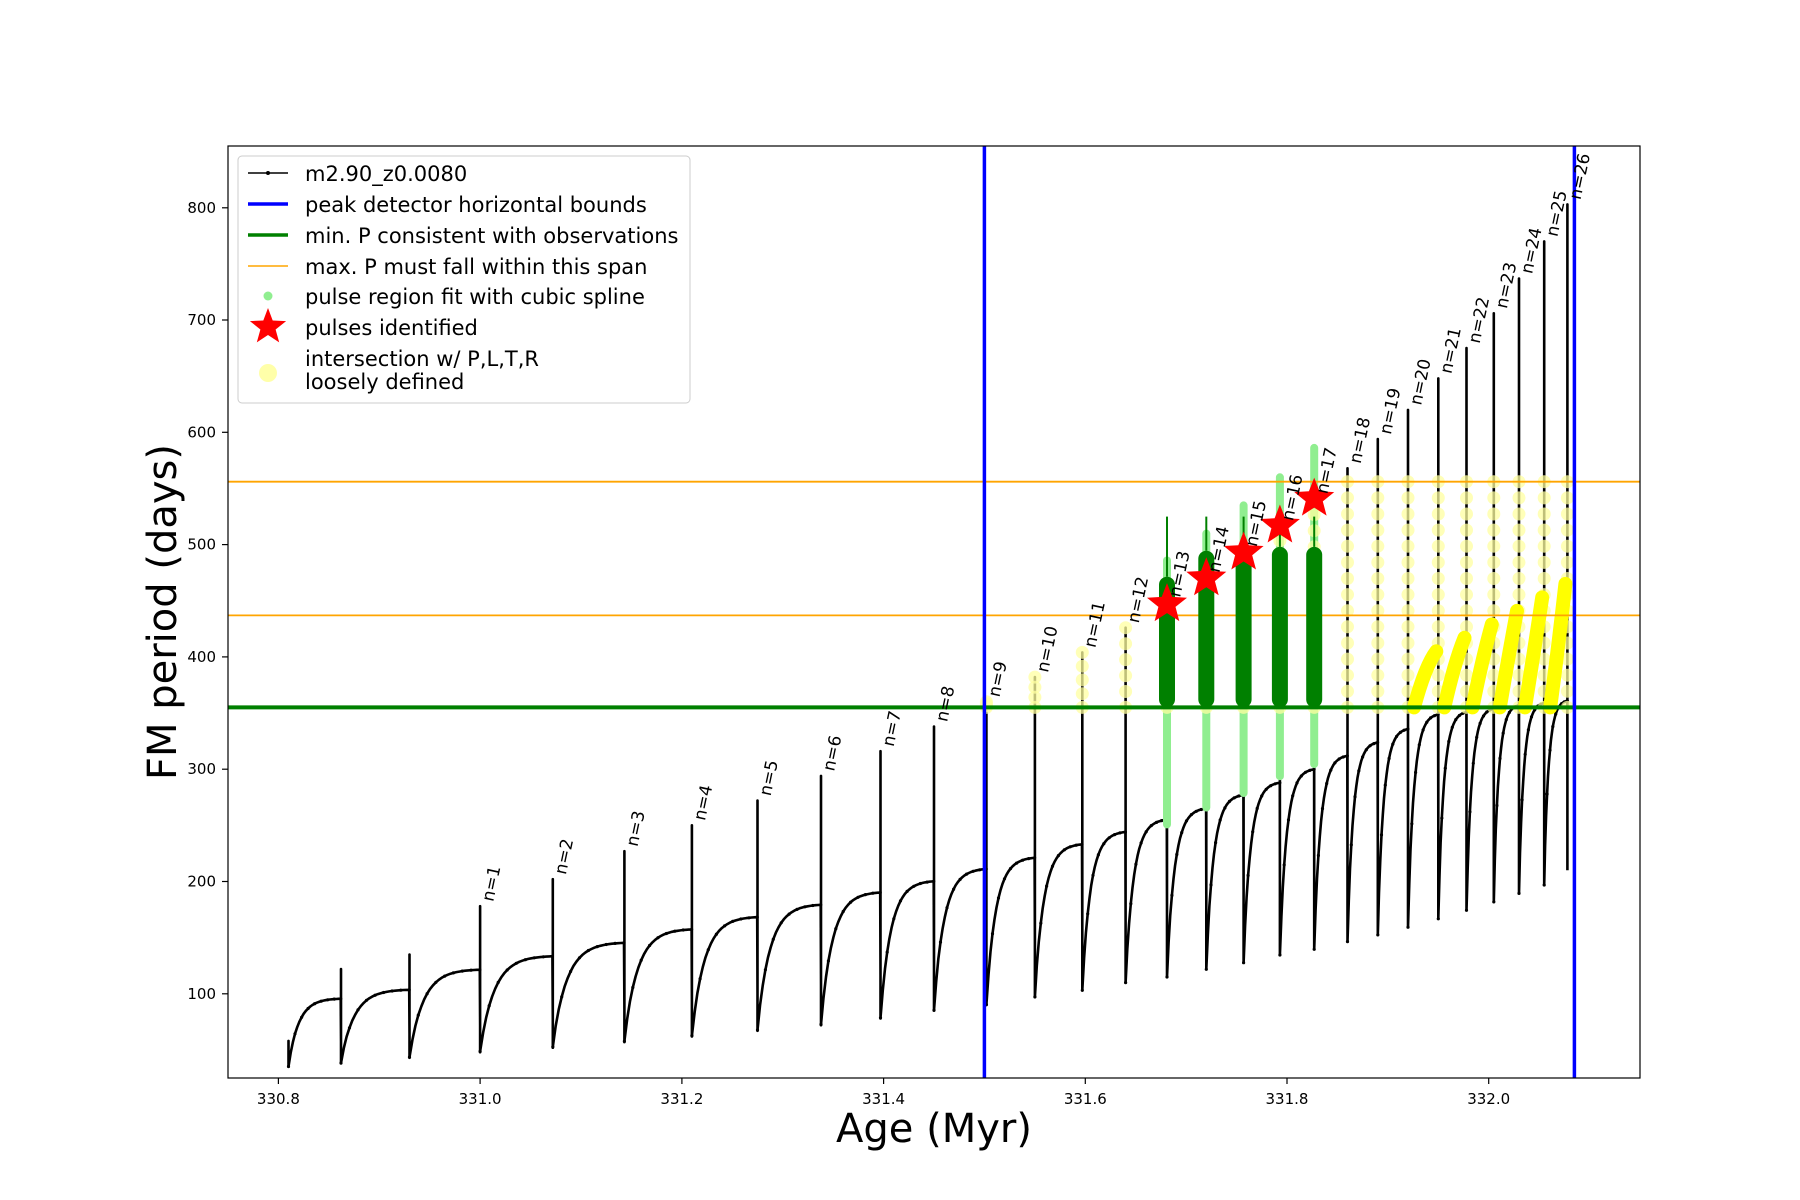  I want to click on x-tick-label: 331.6, so click(1085, 1099).